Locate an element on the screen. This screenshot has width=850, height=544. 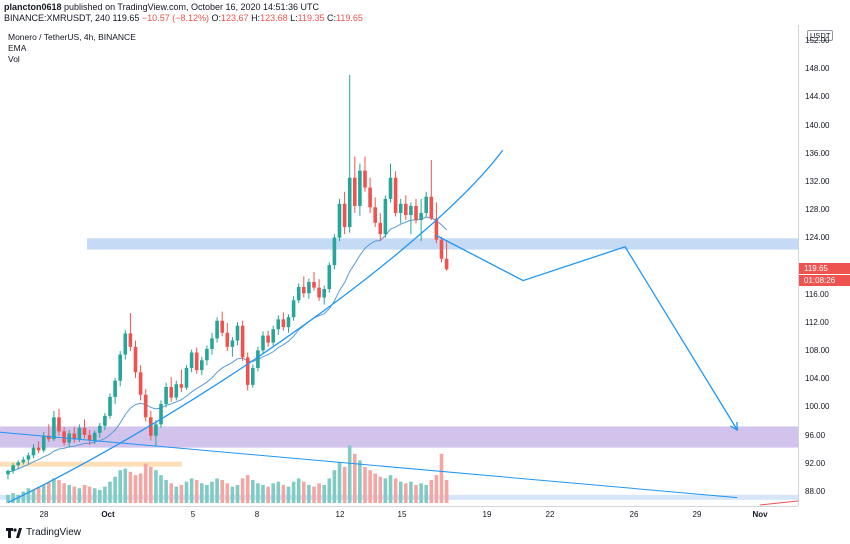
high-label: H: is located at coordinates (256, 18).